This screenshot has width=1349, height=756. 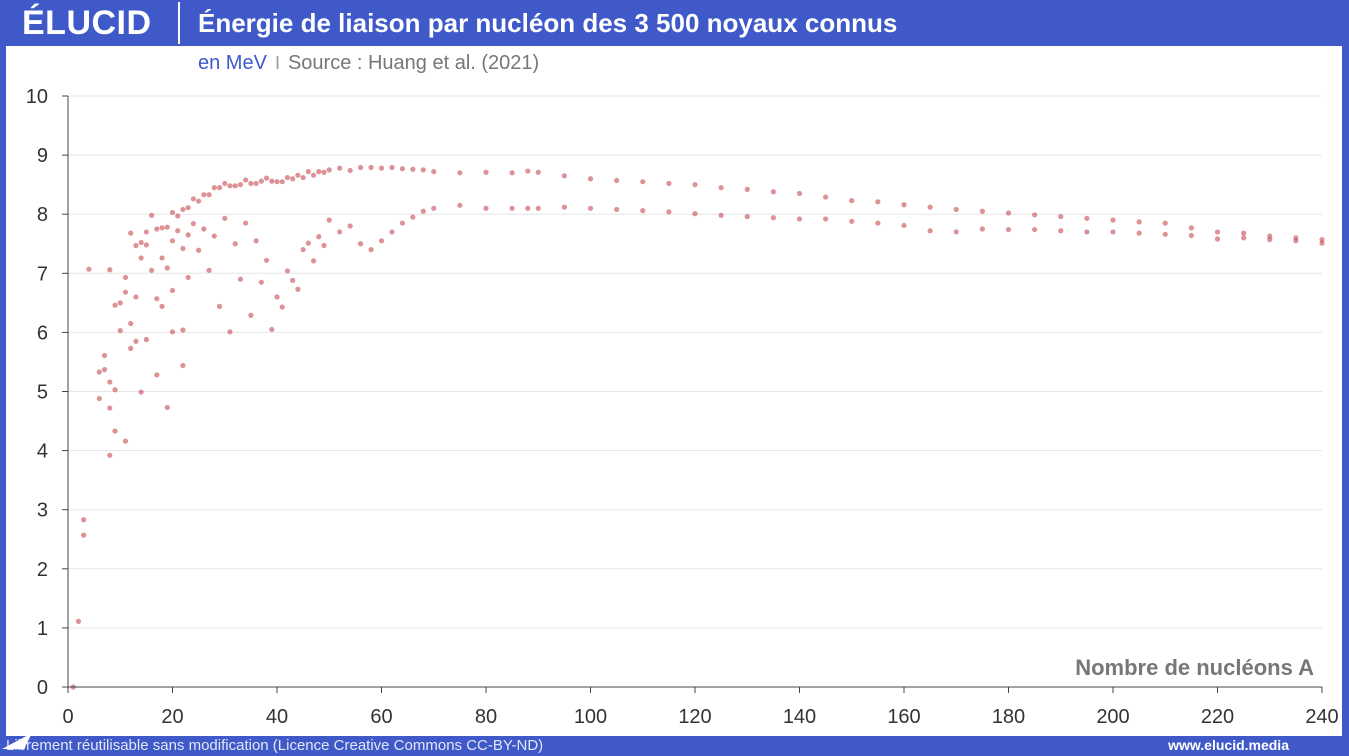 What do you see at coordinates (42, 215) in the screenshot?
I see `y-tick-label: 8` at bounding box center [42, 215].